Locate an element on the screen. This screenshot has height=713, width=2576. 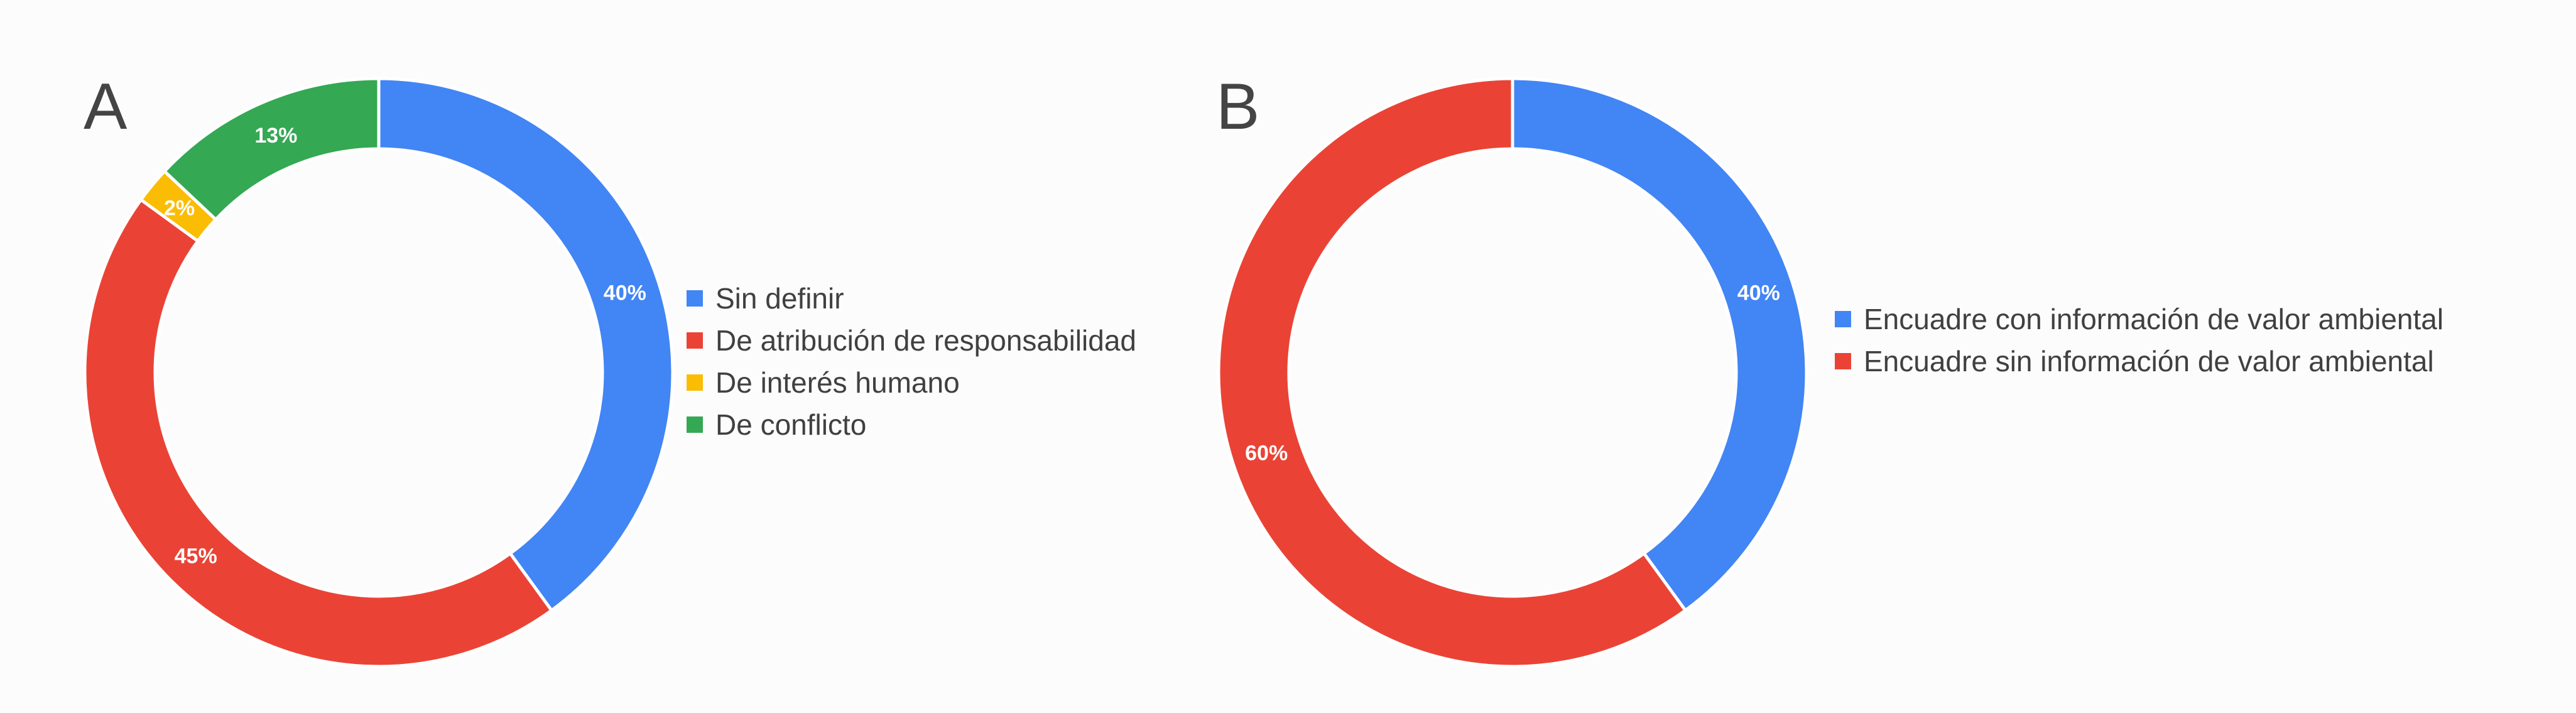
panel-letter-a: A is located at coordinates (106, 106).